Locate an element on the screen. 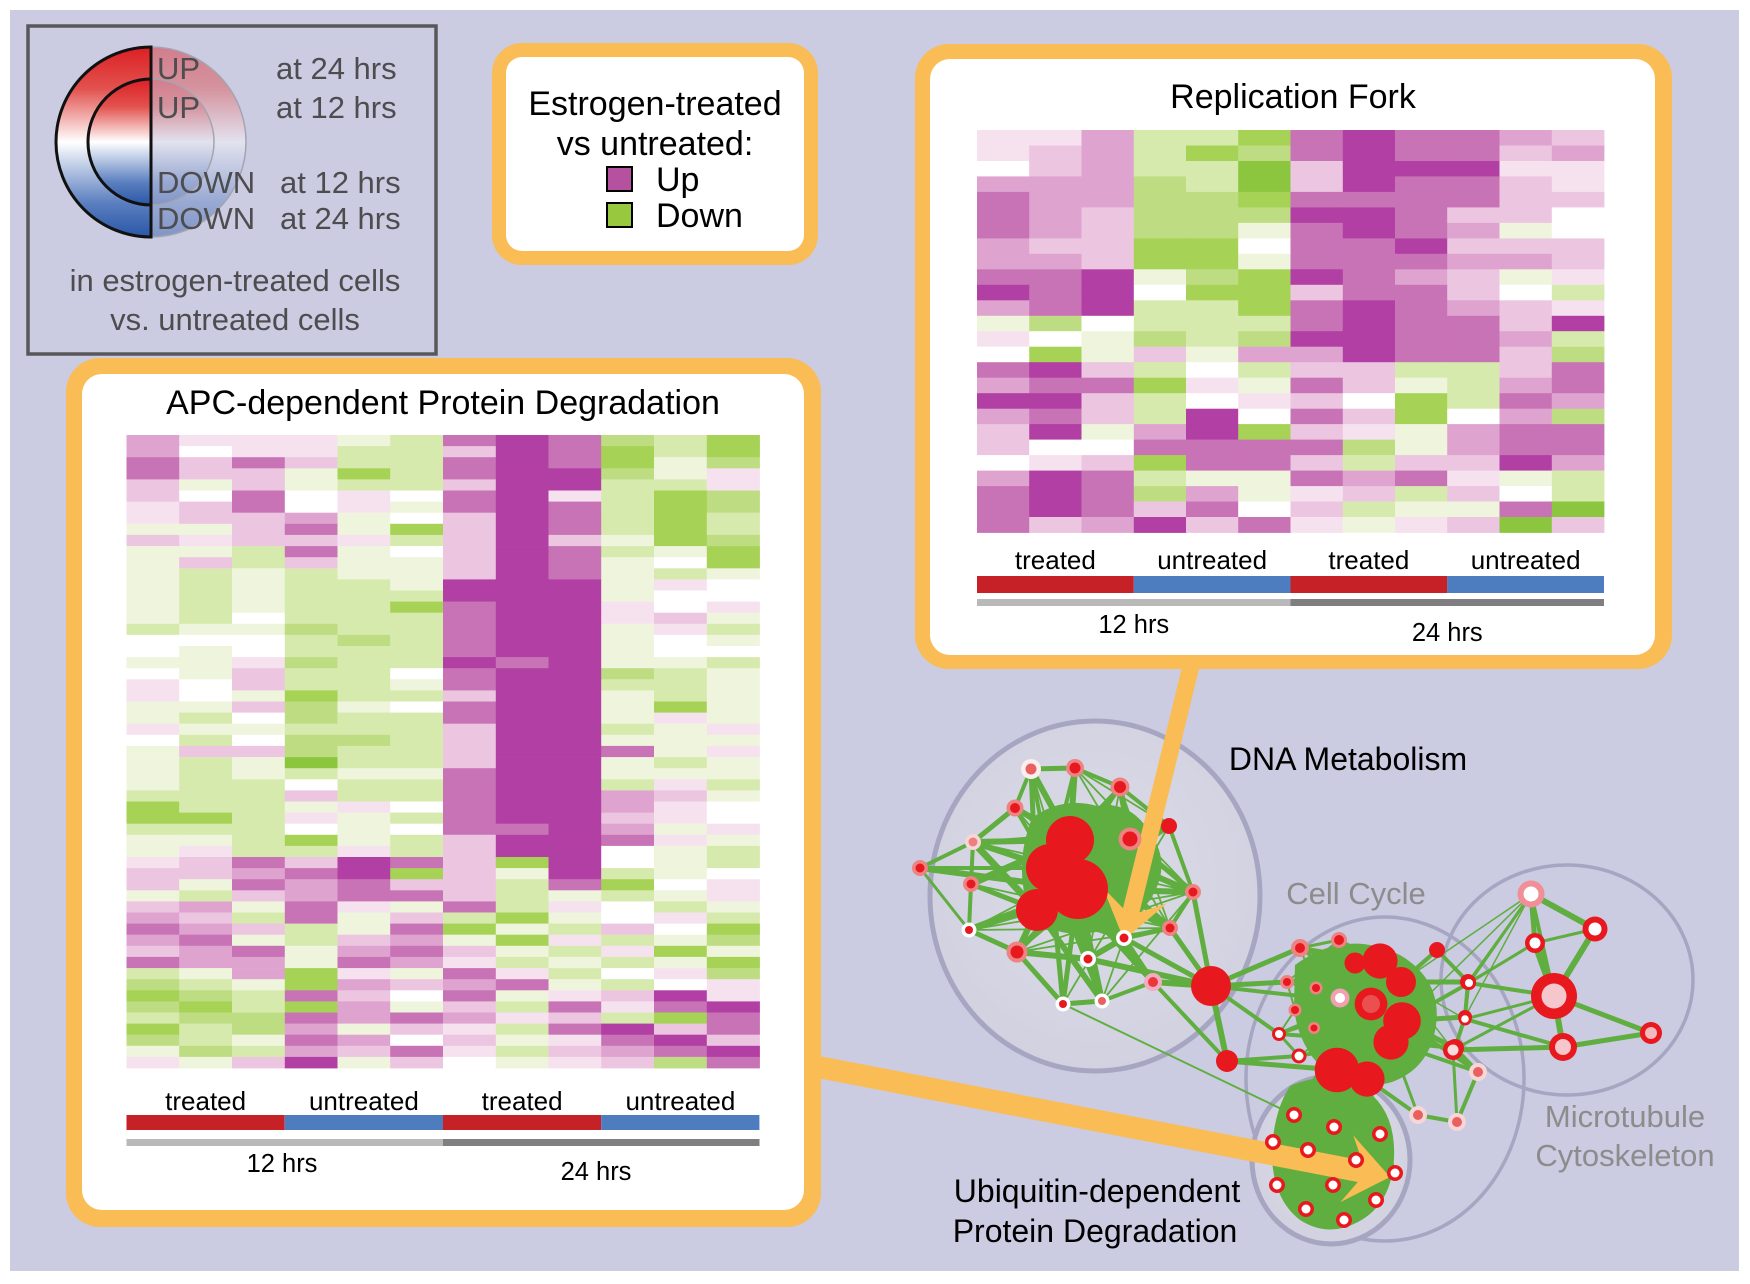  svg-text: Microtubule is located at coordinates (1625, 1116).